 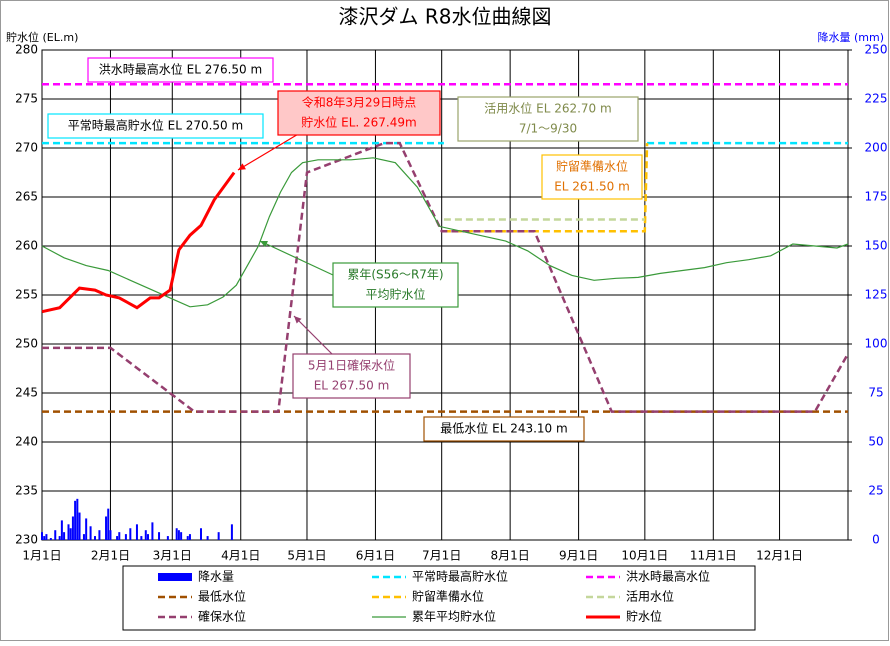 I want to click on annotation-text: EL 261.50 m, so click(x=592, y=187).